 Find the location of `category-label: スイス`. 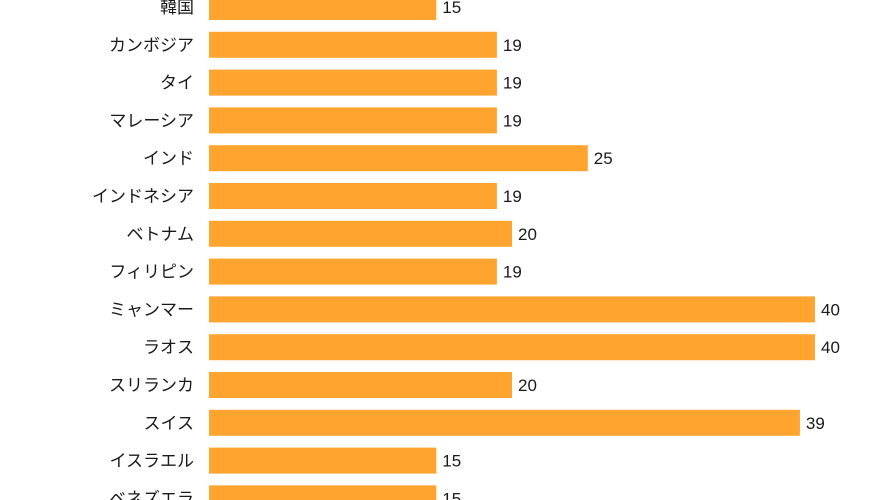

category-label: スイス is located at coordinates (169, 424).